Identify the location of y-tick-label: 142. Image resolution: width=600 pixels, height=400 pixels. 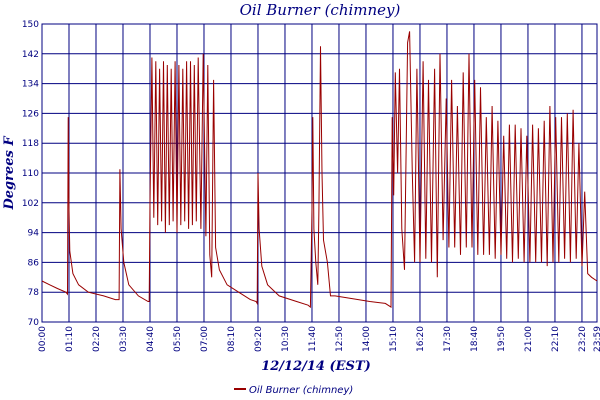
(30, 55).